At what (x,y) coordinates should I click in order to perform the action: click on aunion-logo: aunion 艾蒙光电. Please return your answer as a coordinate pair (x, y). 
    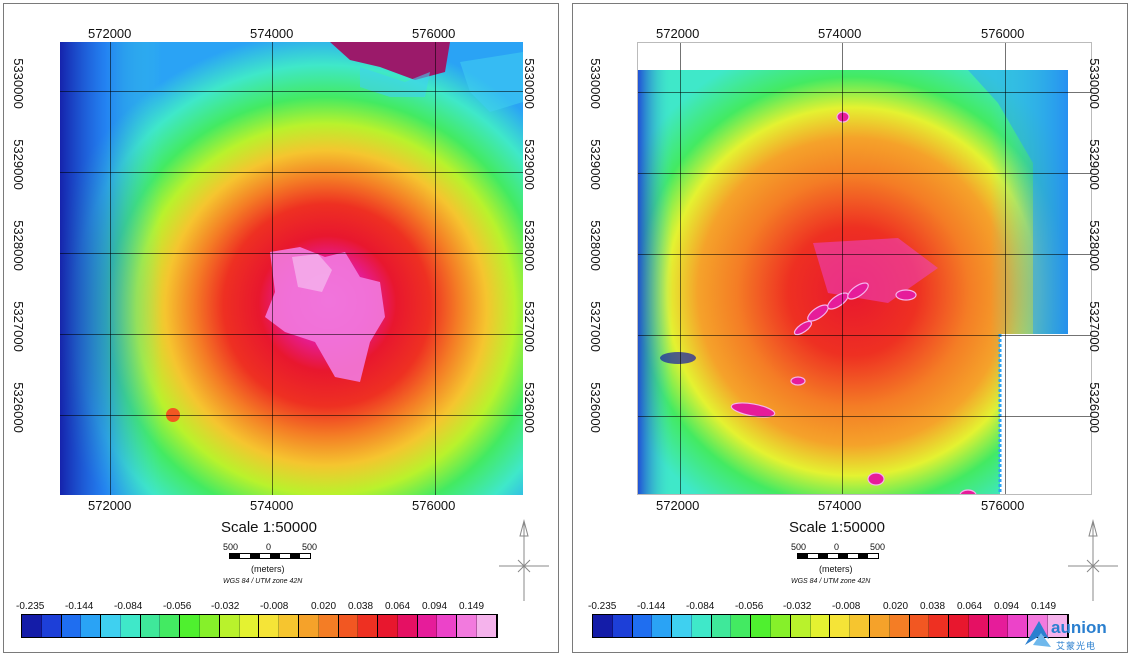
    Looking at the image, I should click on (1073, 636).